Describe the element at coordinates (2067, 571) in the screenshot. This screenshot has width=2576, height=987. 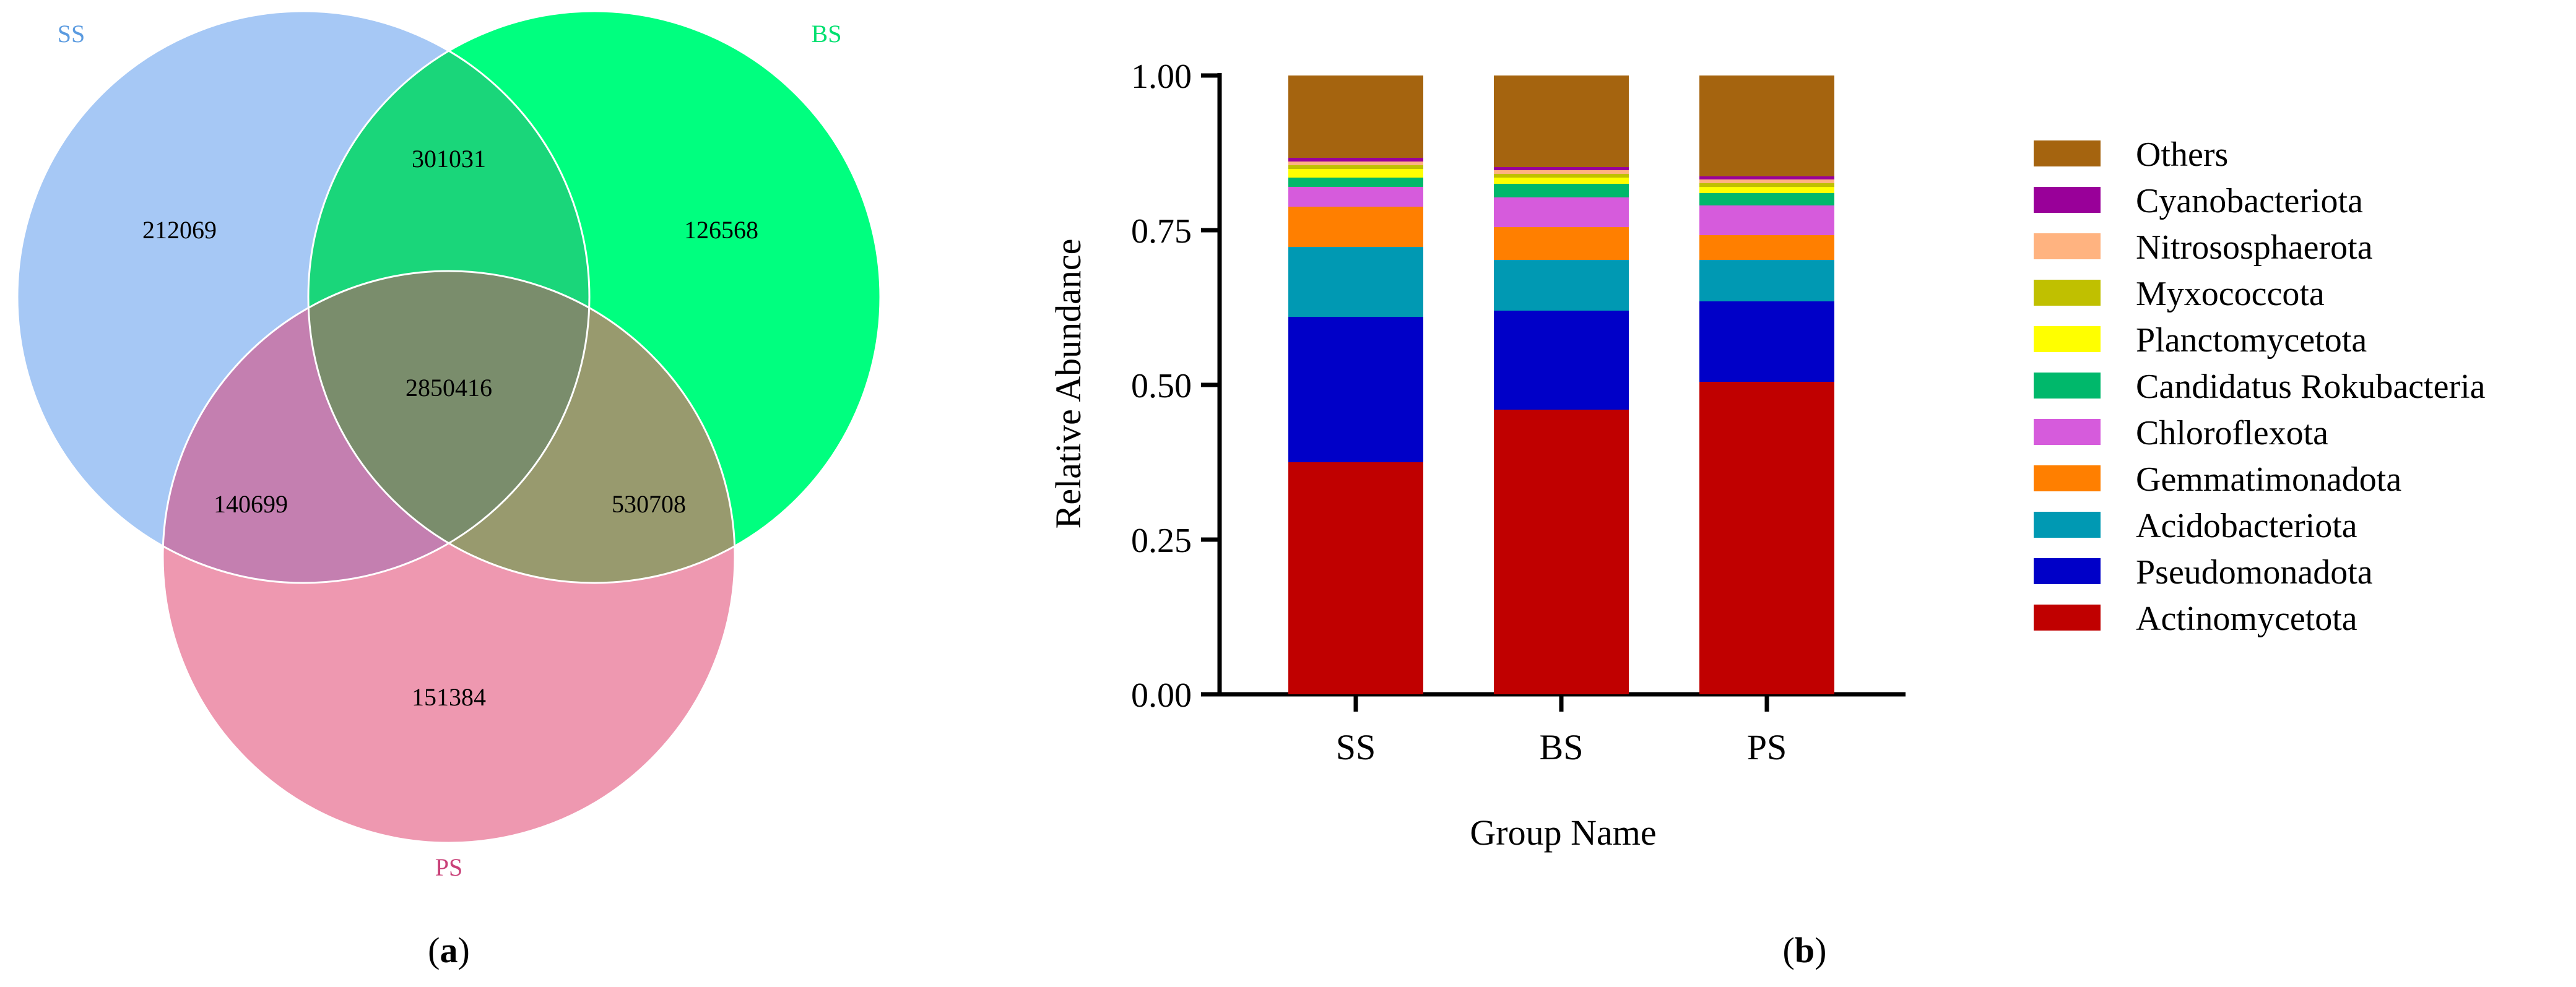
I see `legend-swatch-pseudomonadota` at that location.